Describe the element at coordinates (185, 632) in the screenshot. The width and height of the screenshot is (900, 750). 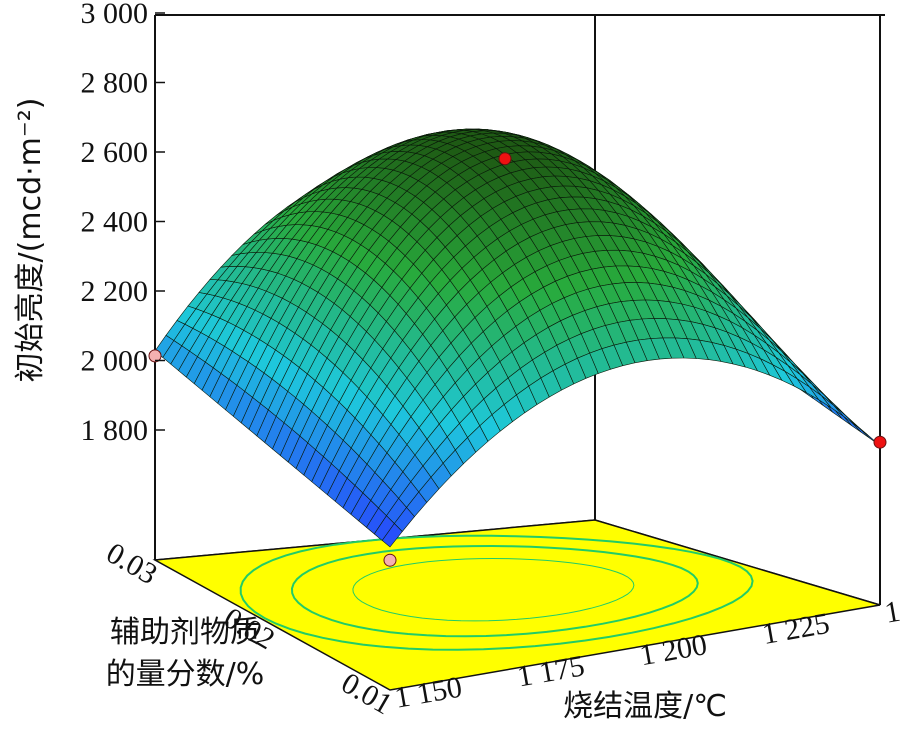
I see `y-axis-title-line1: 辅助剂物质` at that location.